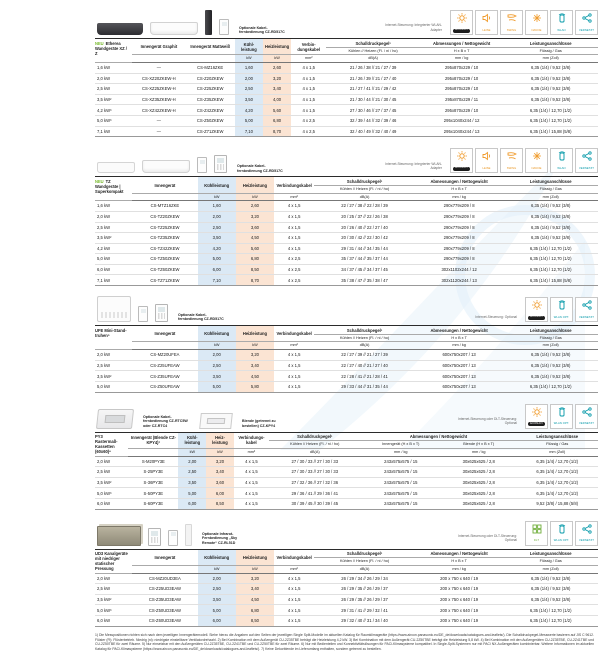 Image resolution: width=600 pixels, height=652 pixels. What do you see at coordinates (210, 89) in the screenshot?
I see `spec-cell: CS-Z25ZKEW` at bounding box center [210, 89].